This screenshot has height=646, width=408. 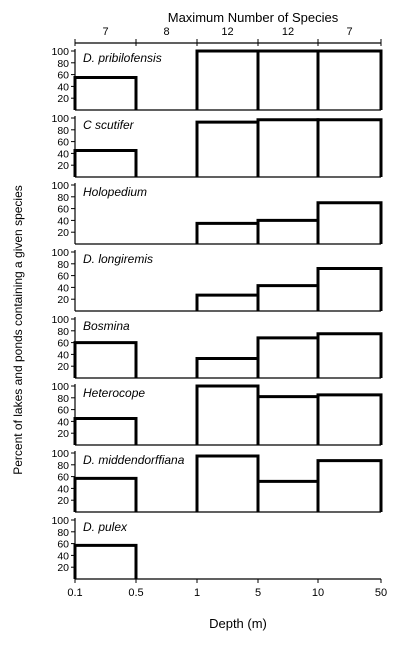 I want to click on species-label: D. pulex, so click(x=105, y=527).